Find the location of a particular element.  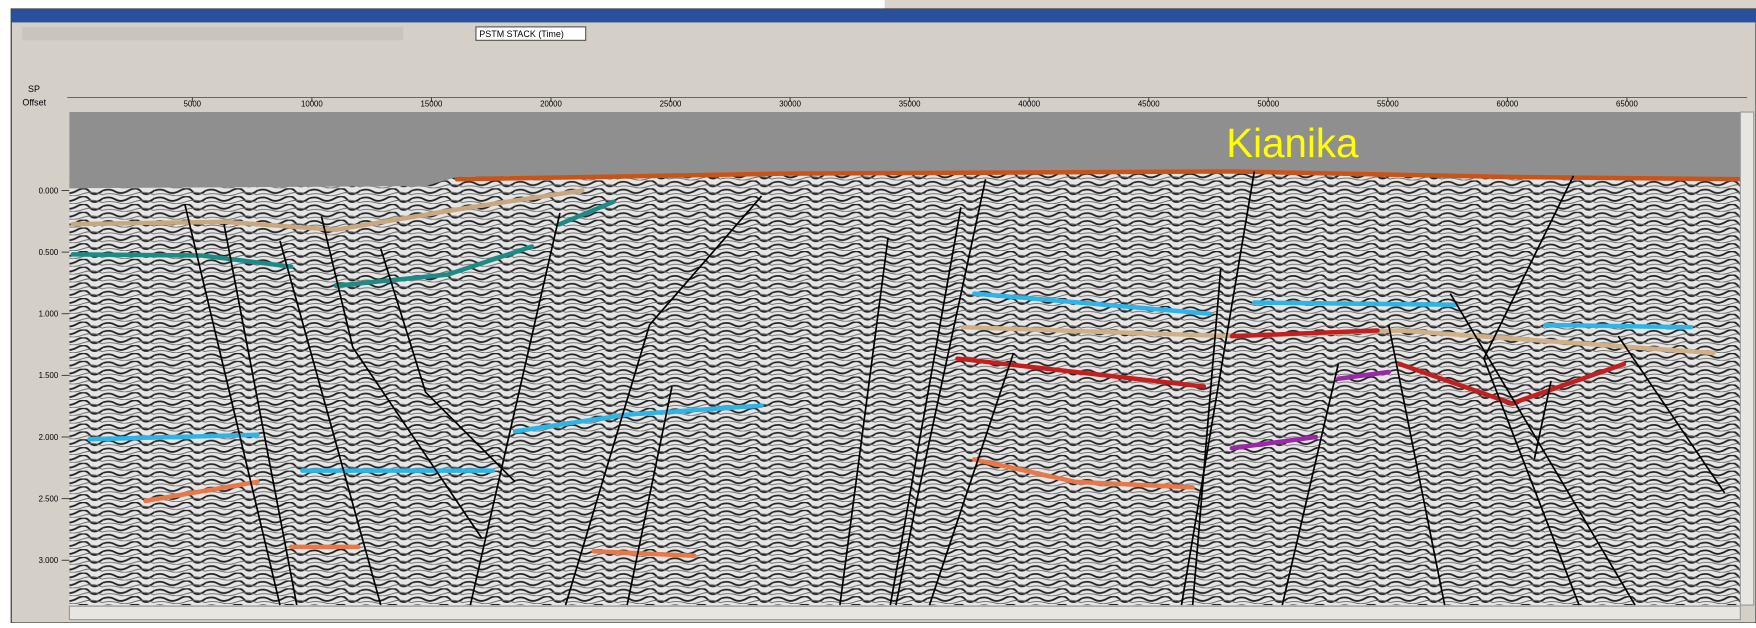

dropdown is located at coordinates (531, 33).